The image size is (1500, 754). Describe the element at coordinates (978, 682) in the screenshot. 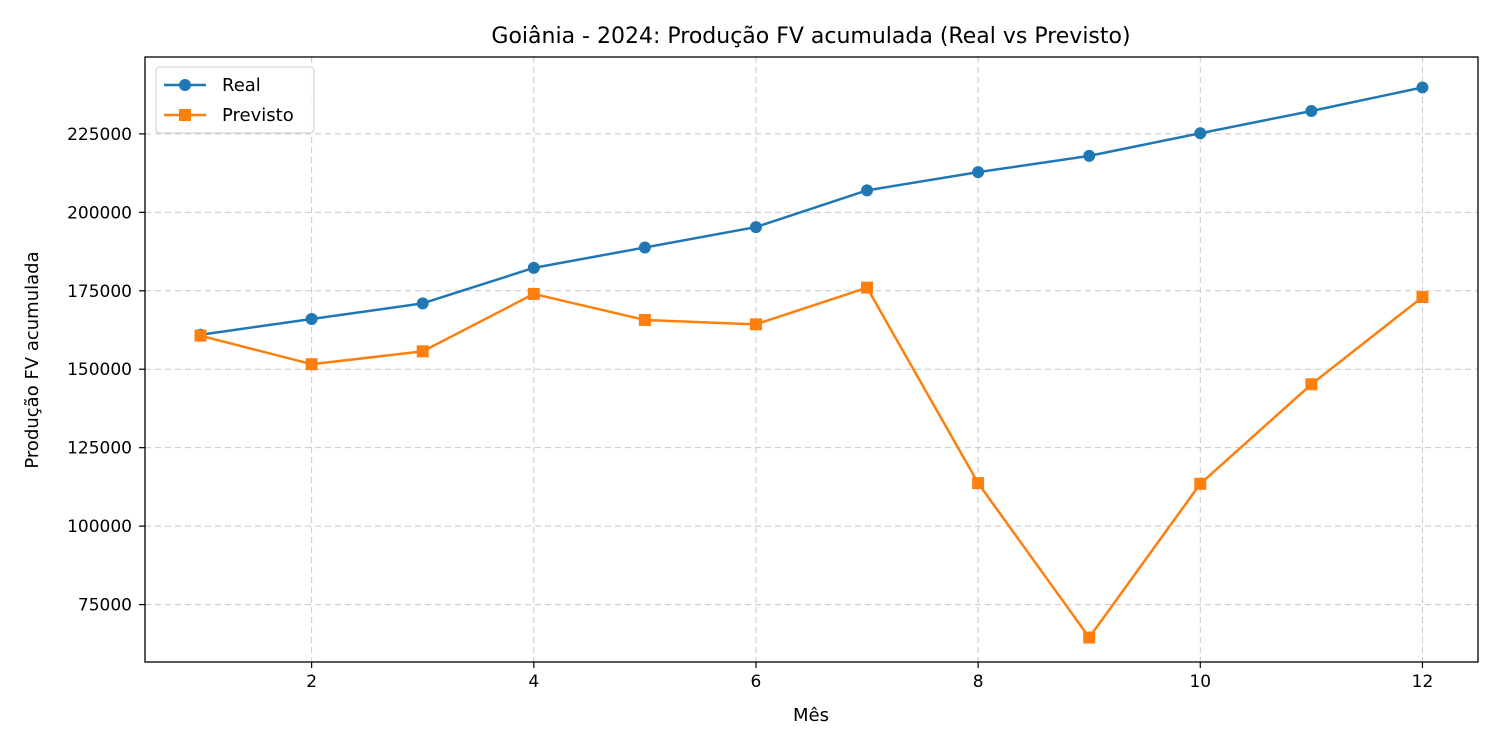

I see `x-tick-label: 8` at that location.